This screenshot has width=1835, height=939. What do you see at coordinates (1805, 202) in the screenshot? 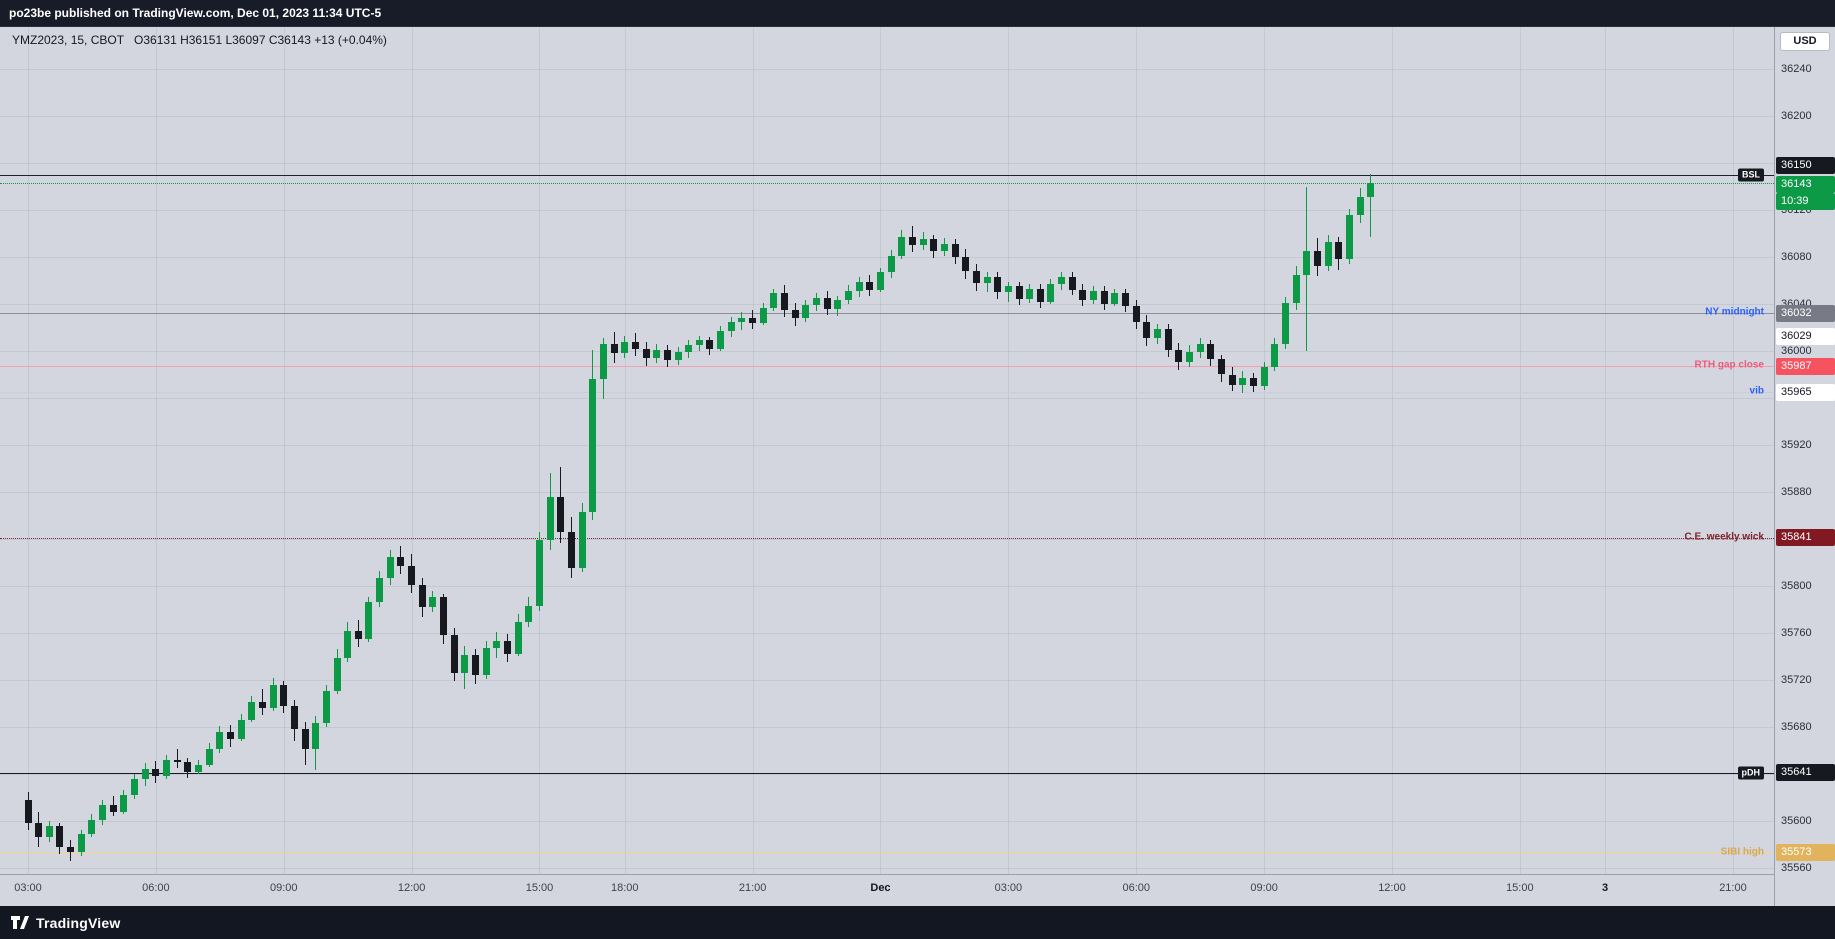
I see `countdown-badge: 10:39` at bounding box center [1805, 202].